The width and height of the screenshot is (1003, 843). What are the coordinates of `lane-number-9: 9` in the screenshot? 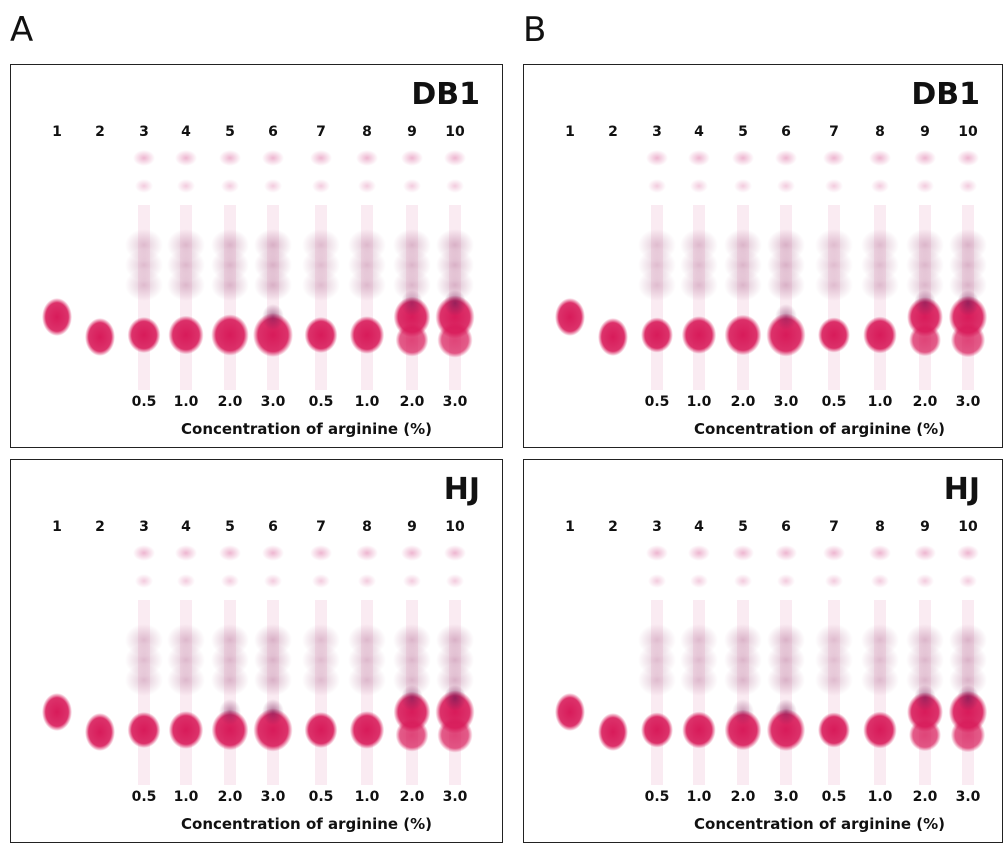 It's located at (412, 132).